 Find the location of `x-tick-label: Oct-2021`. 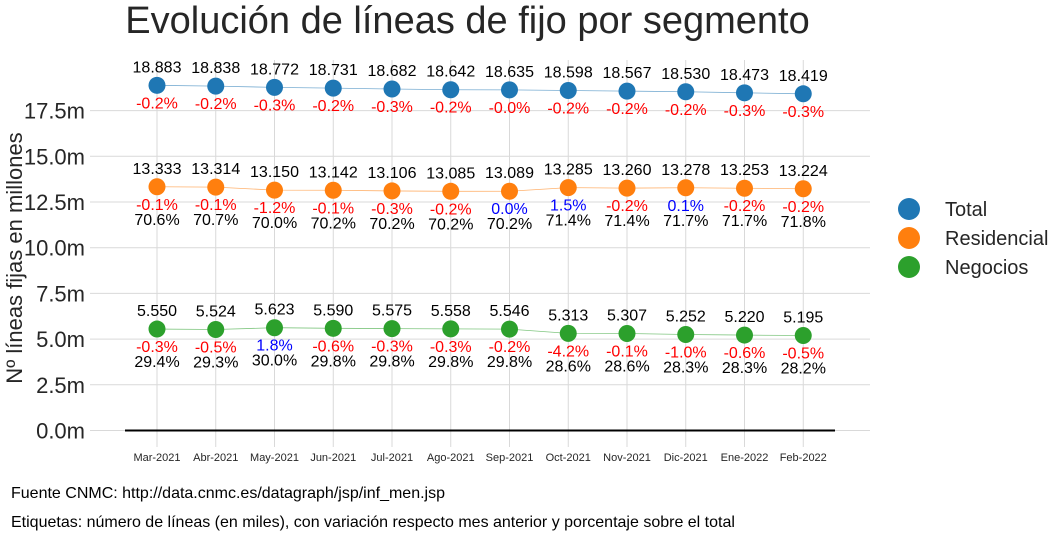

x-tick-label: Oct-2021 is located at coordinates (568, 458).